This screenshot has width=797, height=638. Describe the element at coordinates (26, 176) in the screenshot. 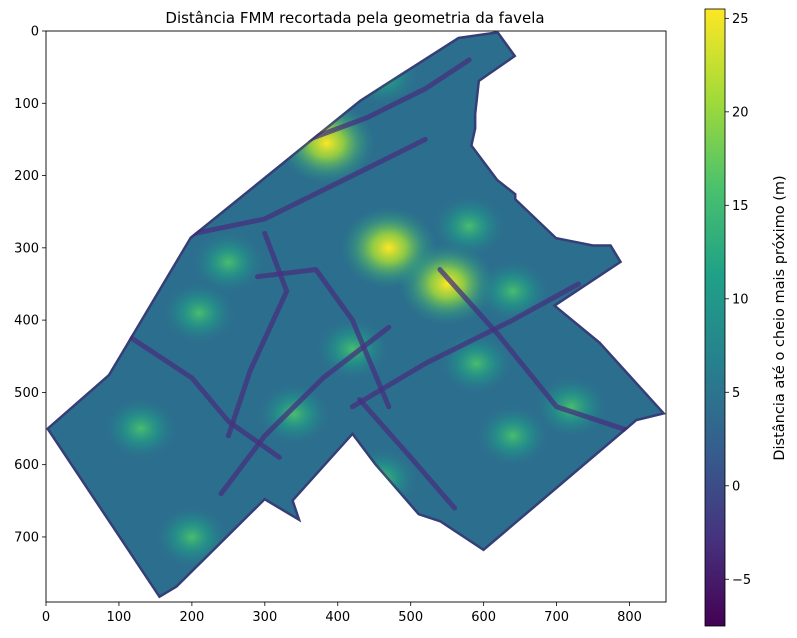

I see `y-tick-label: 200` at that location.